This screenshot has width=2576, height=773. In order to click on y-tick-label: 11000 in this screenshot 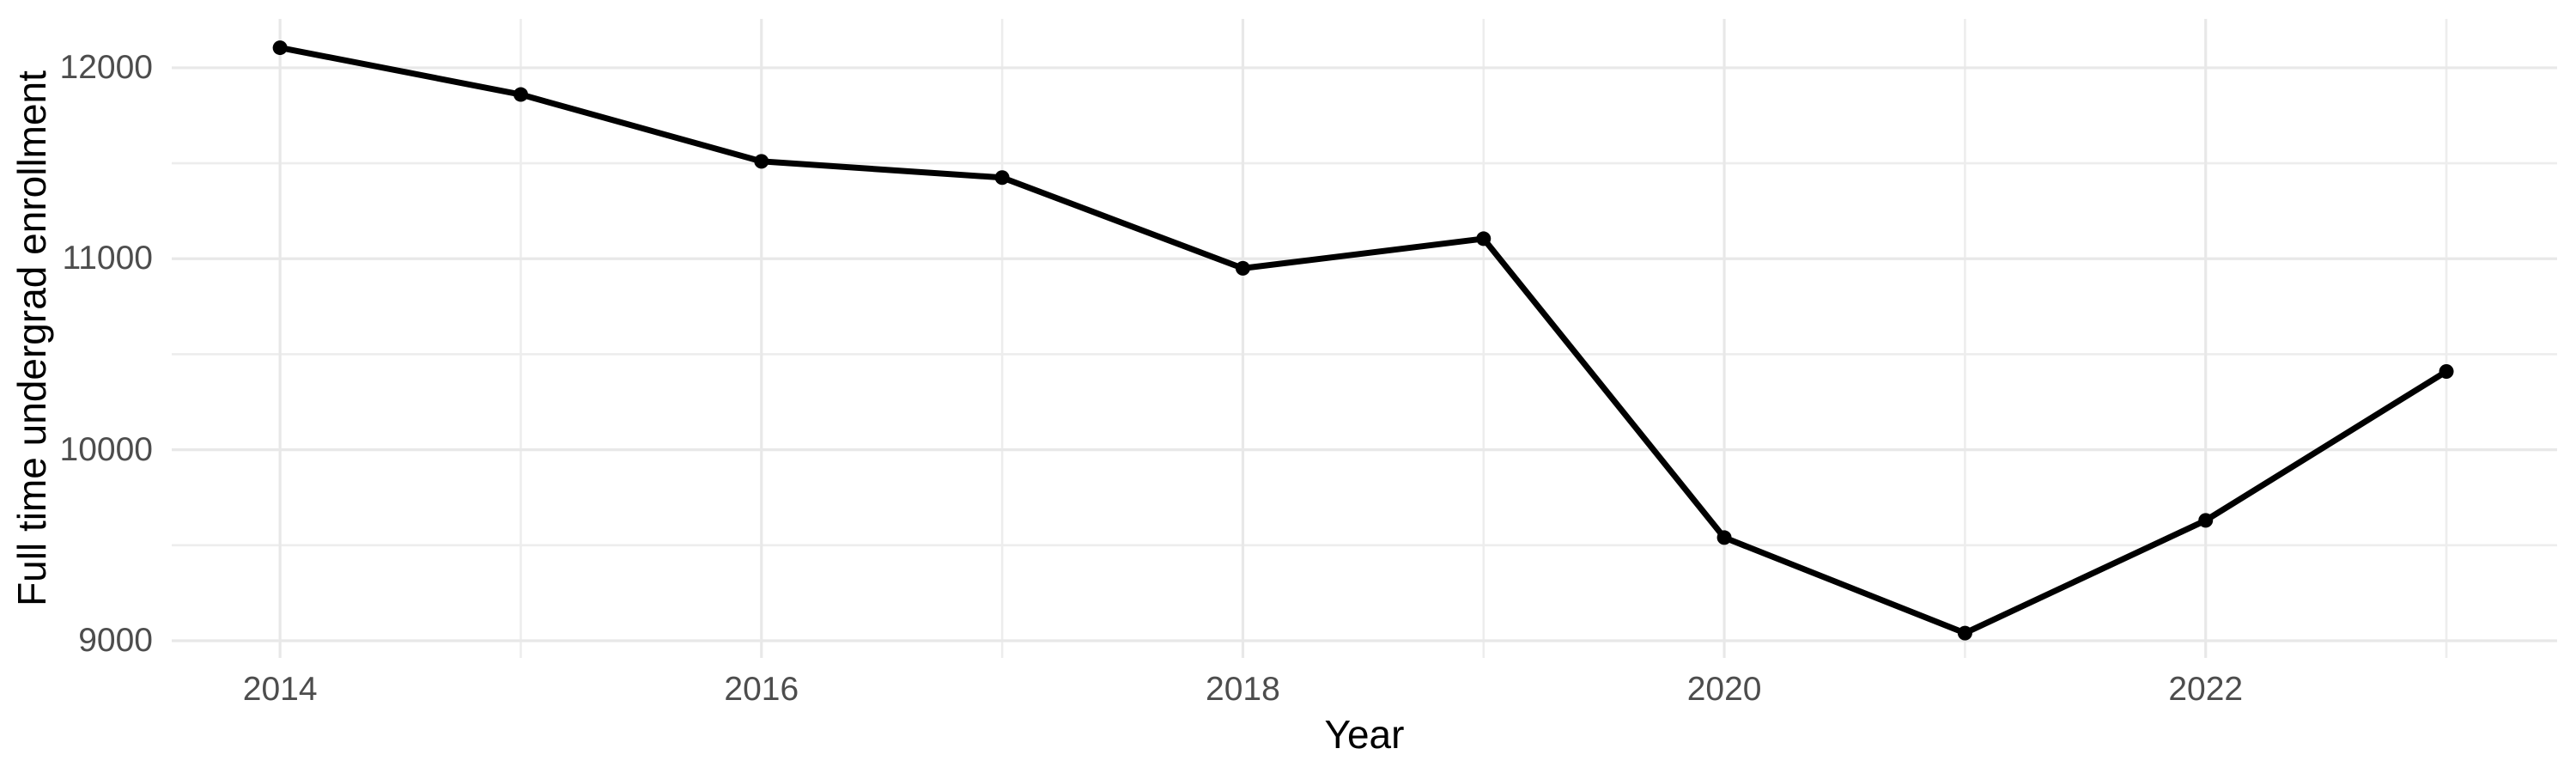, I will do `click(107, 258)`.